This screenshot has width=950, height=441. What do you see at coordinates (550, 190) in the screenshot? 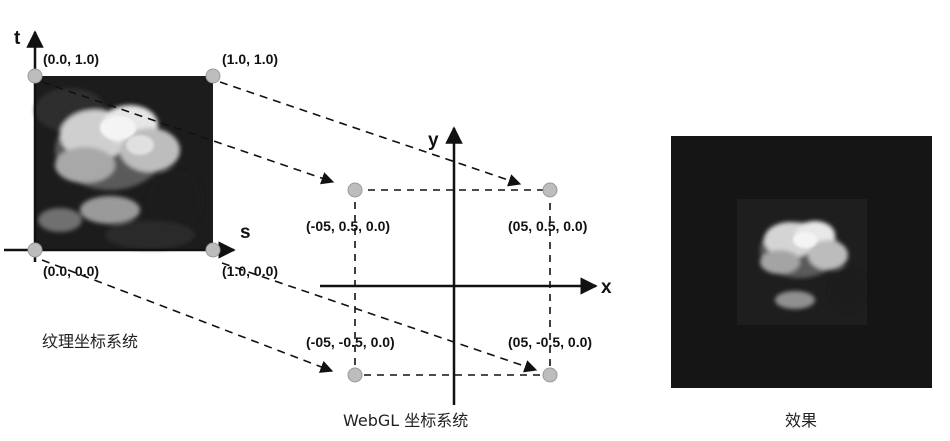
I see `webgl-corner-top-right` at bounding box center [550, 190].